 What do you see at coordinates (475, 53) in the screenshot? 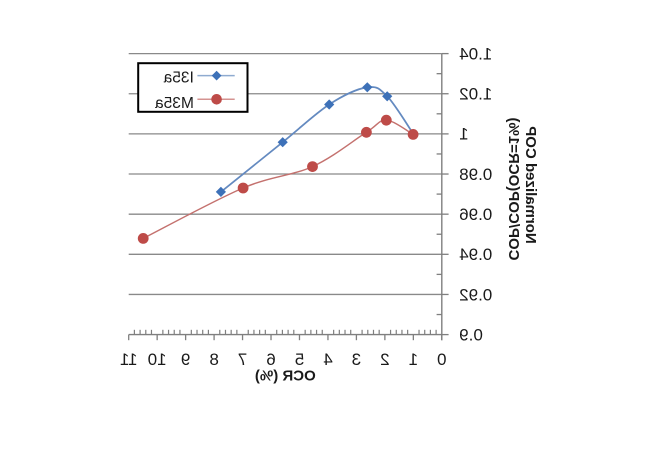
I see `svg-text: 1.04` at bounding box center [475, 53].